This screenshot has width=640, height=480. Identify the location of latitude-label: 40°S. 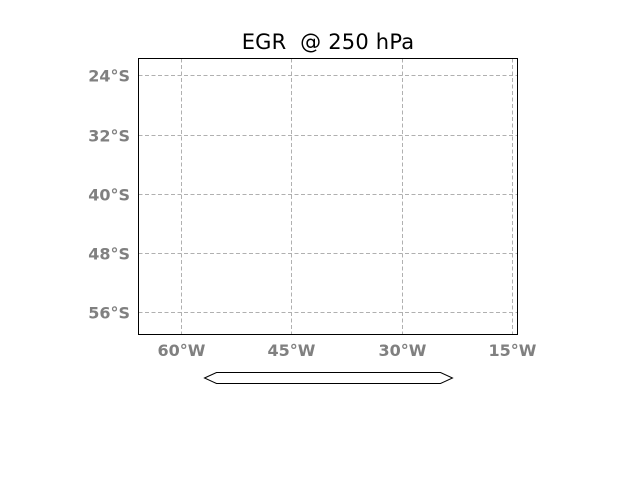
(109, 195).